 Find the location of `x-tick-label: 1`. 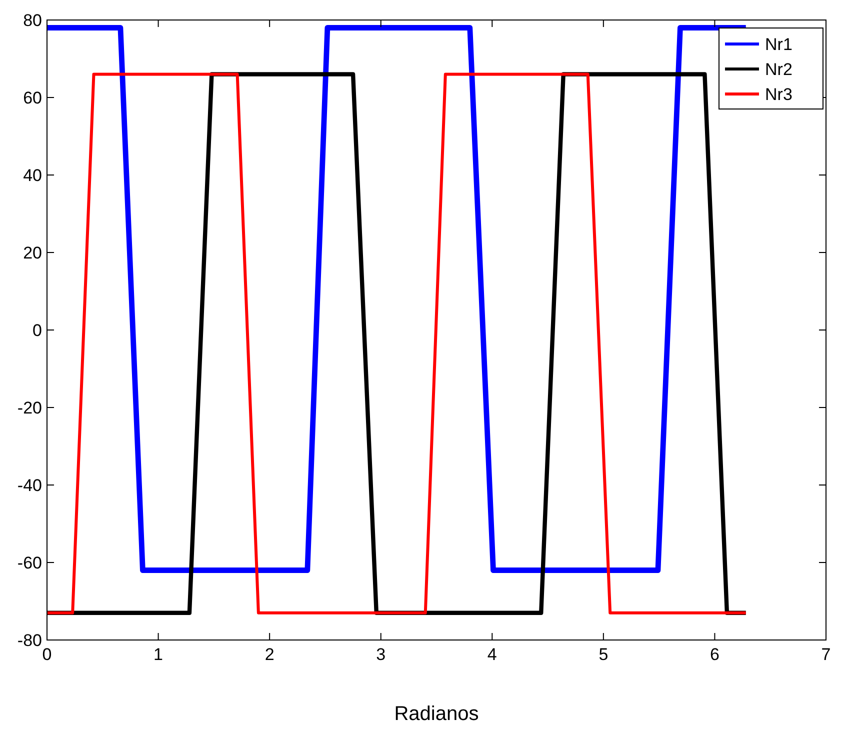

x-tick-label: 1 is located at coordinates (159, 654).